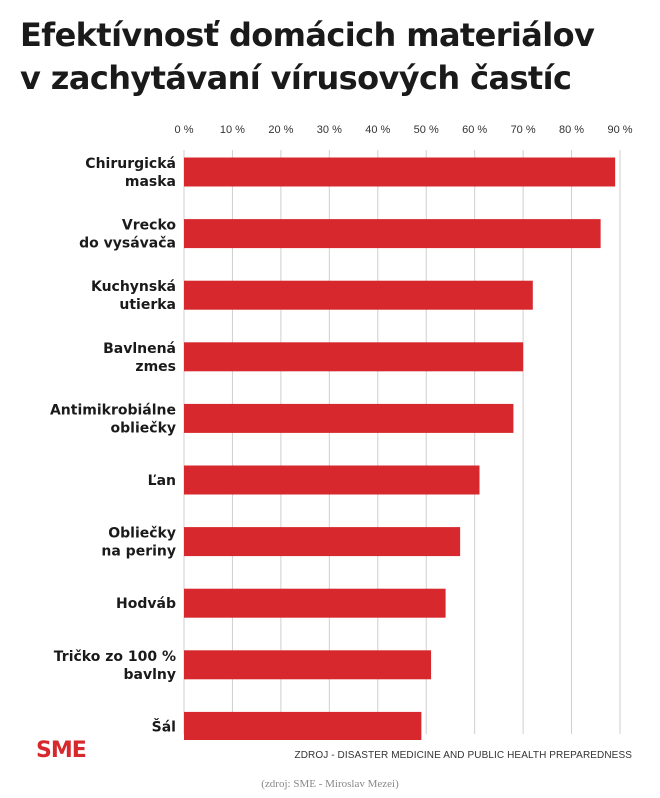  Describe the element at coordinates (113, 410) in the screenshot. I see `category-label: Antimikrobiálne` at that location.